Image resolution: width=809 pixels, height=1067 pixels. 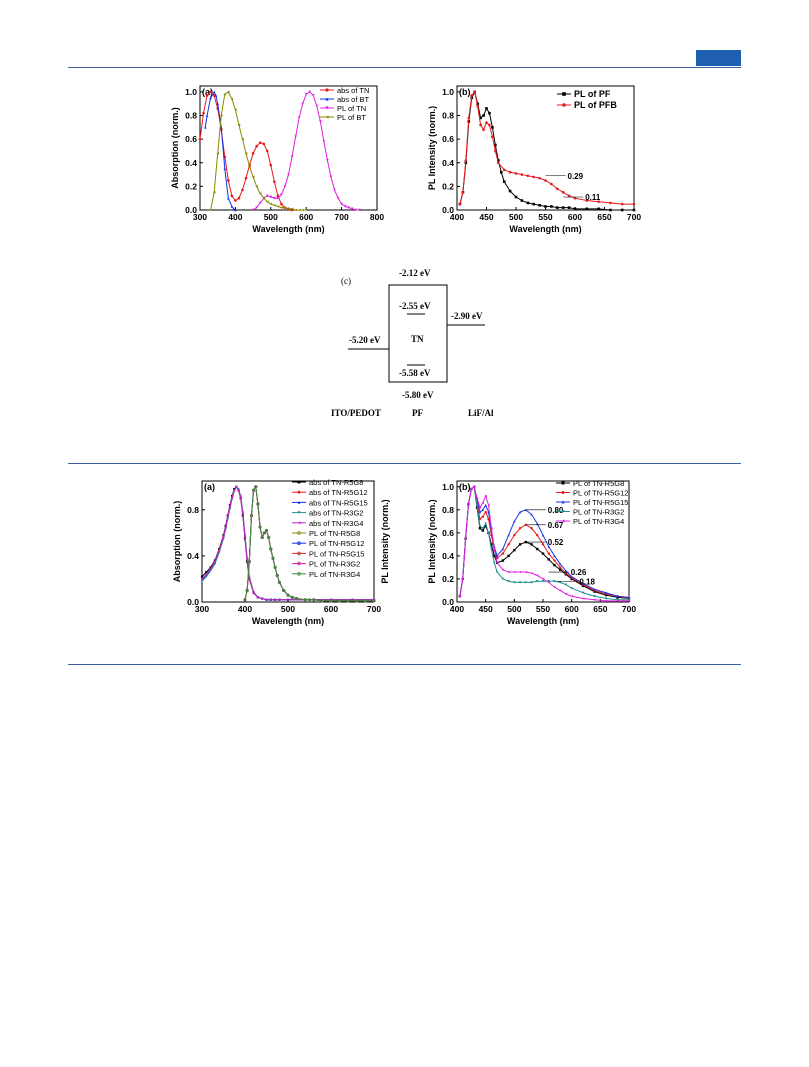 I want to click on y-tick-label: 0.4, so click(x=448, y=556).